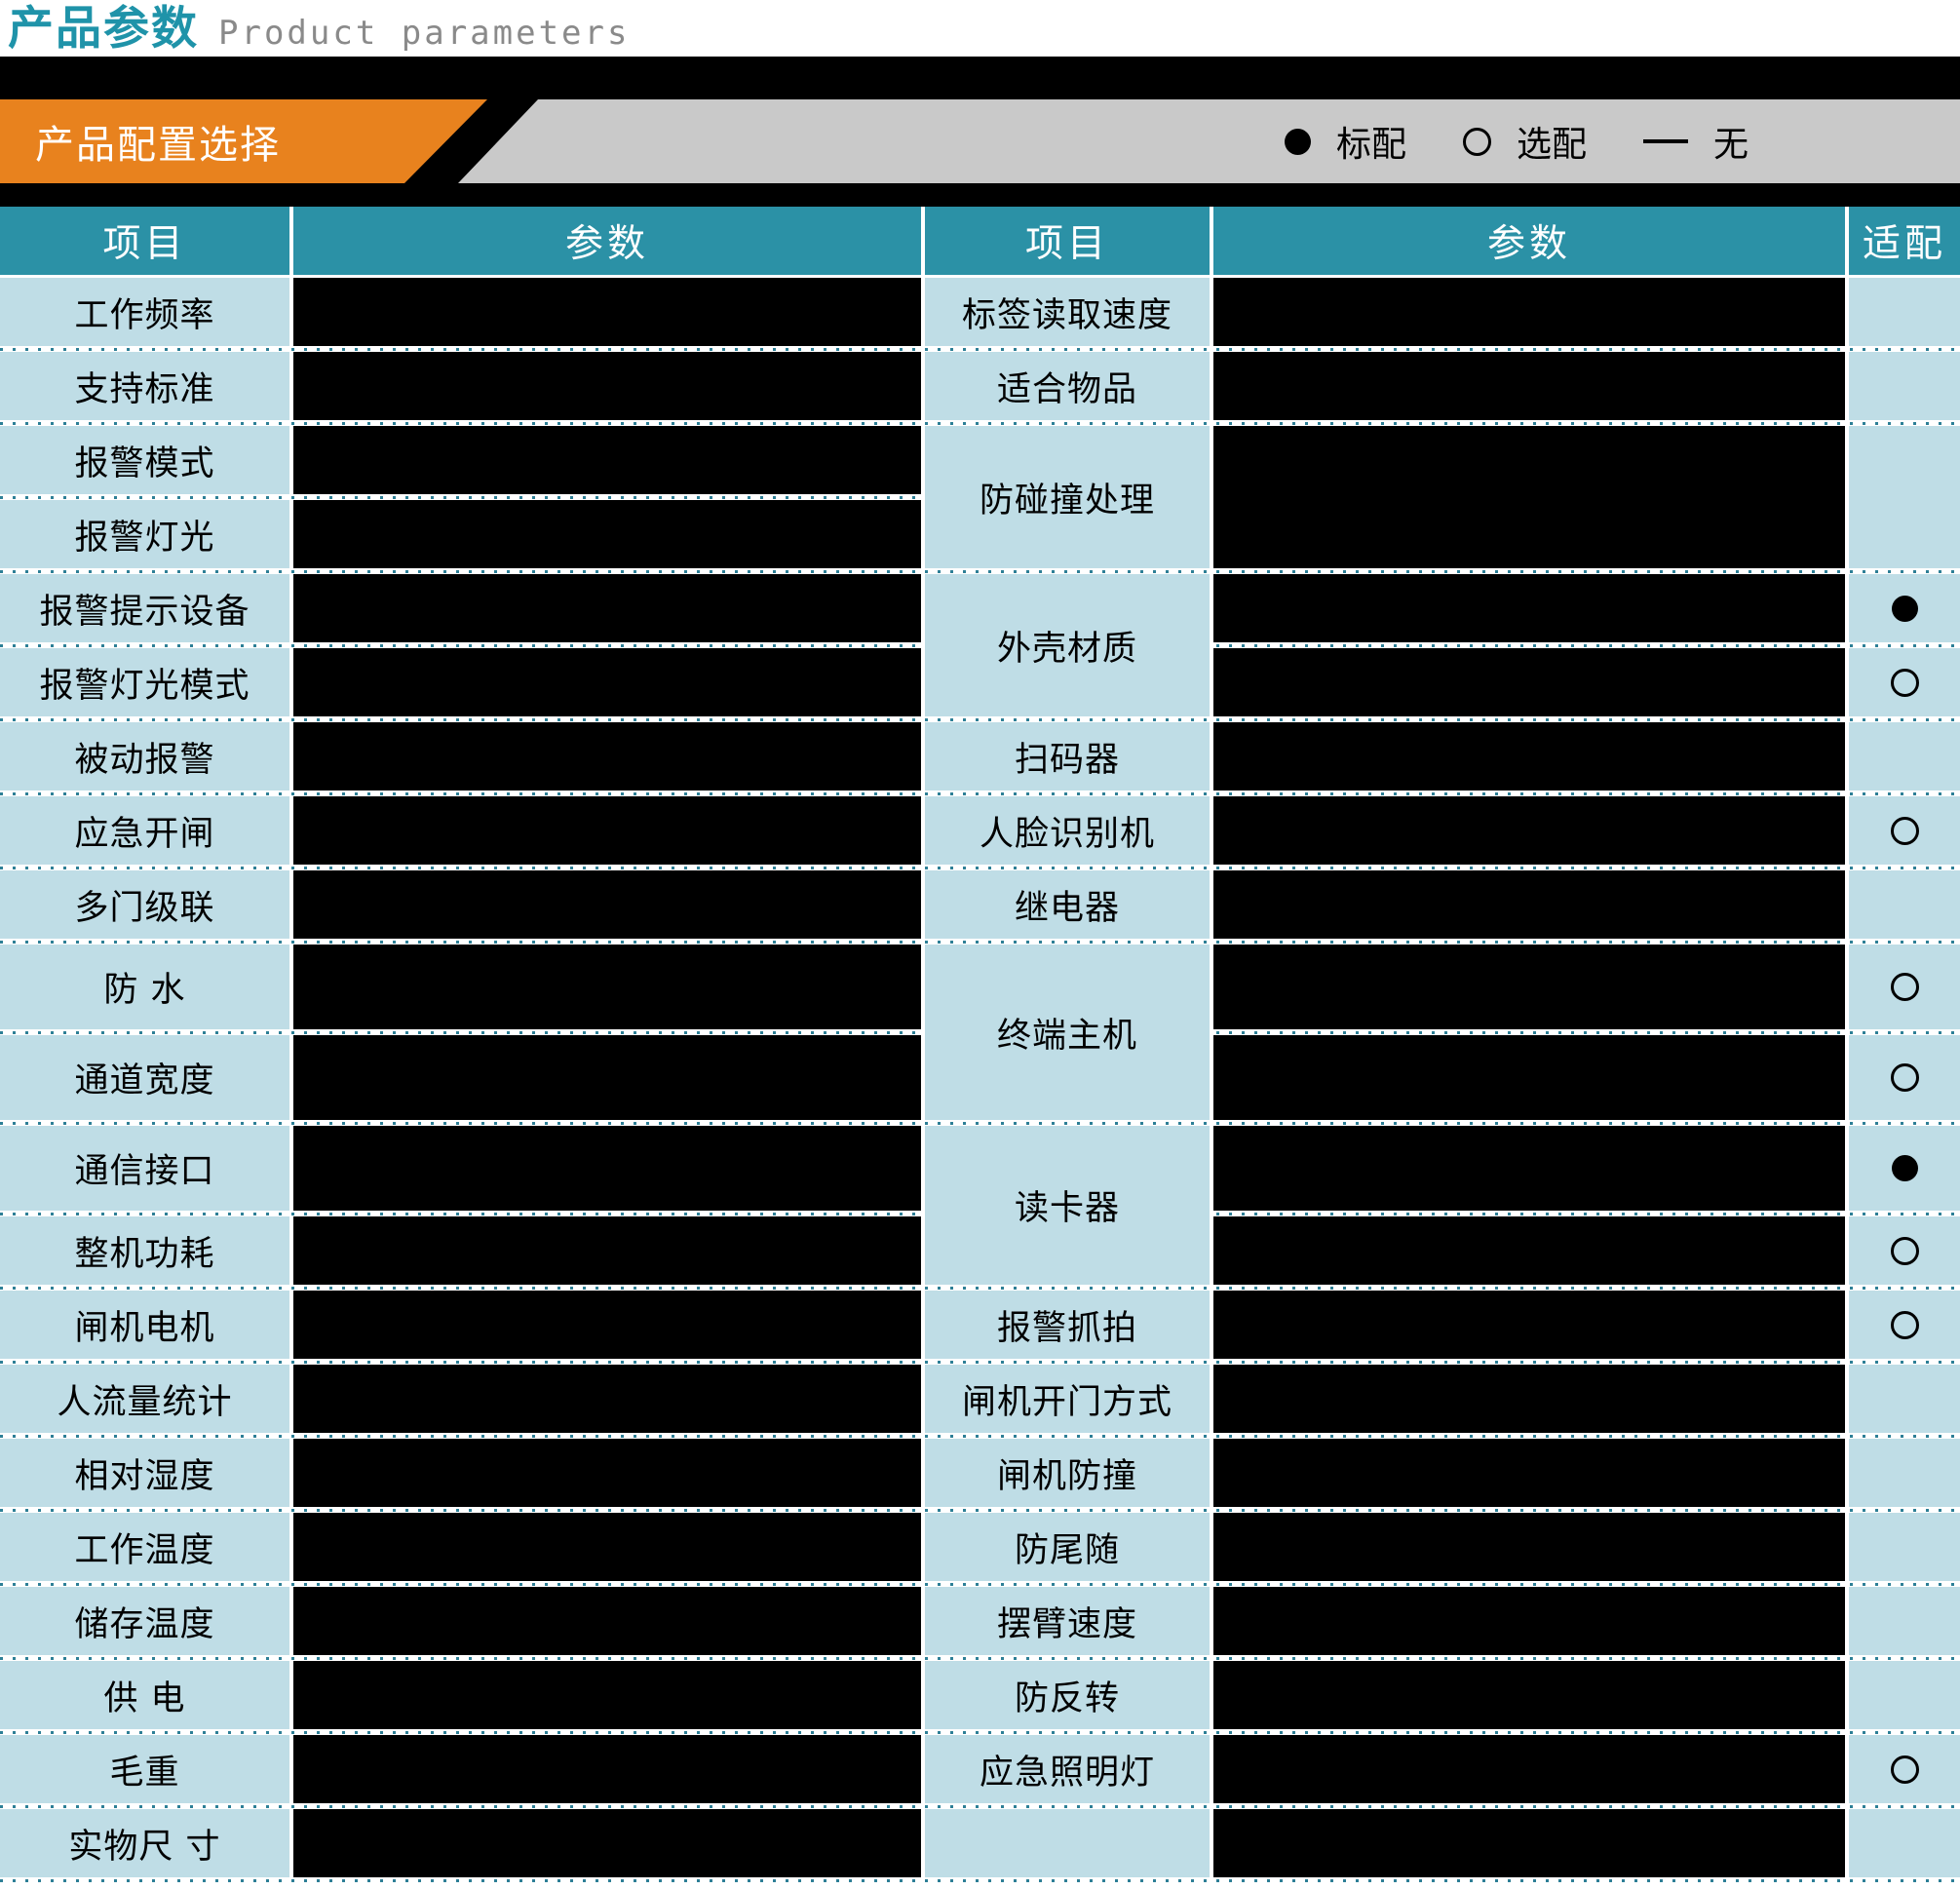  What do you see at coordinates (1067, 756) in the screenshot?
I see `item-cell: 扫码器` at bounding box center [1067, 756].